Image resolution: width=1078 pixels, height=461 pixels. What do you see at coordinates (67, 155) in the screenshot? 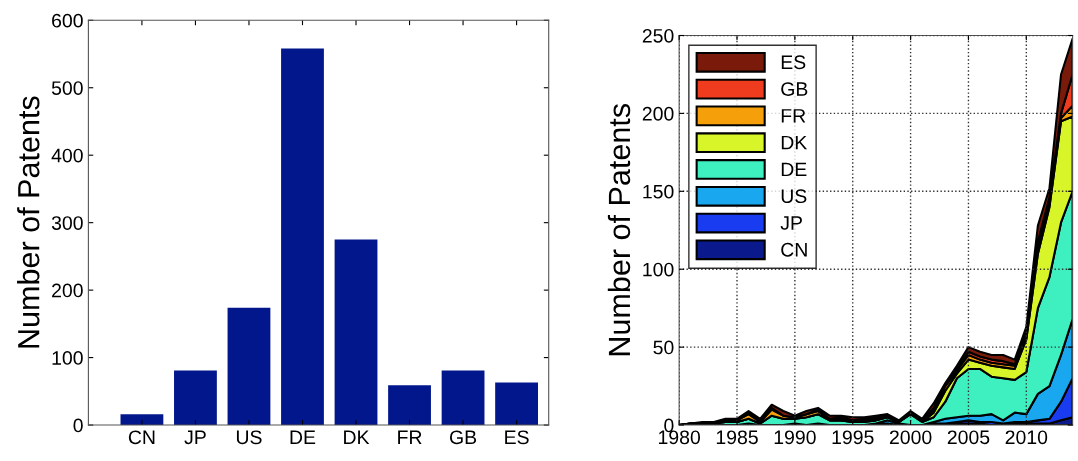
I see `y-tick-label: 400` at bounding box center [67, 155].